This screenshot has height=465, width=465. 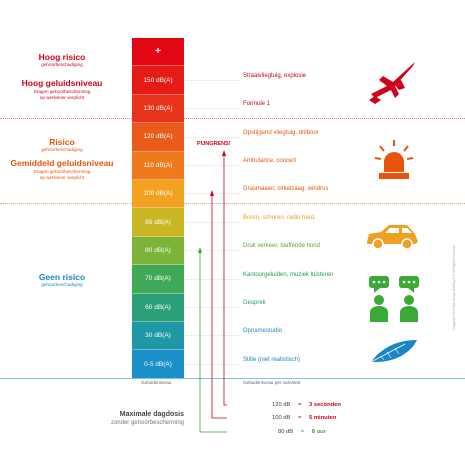 What do you see at coordinates (254, 303) in the screenshot?
I see `activity-label: Gesprek` at bounding box center [254, 303].